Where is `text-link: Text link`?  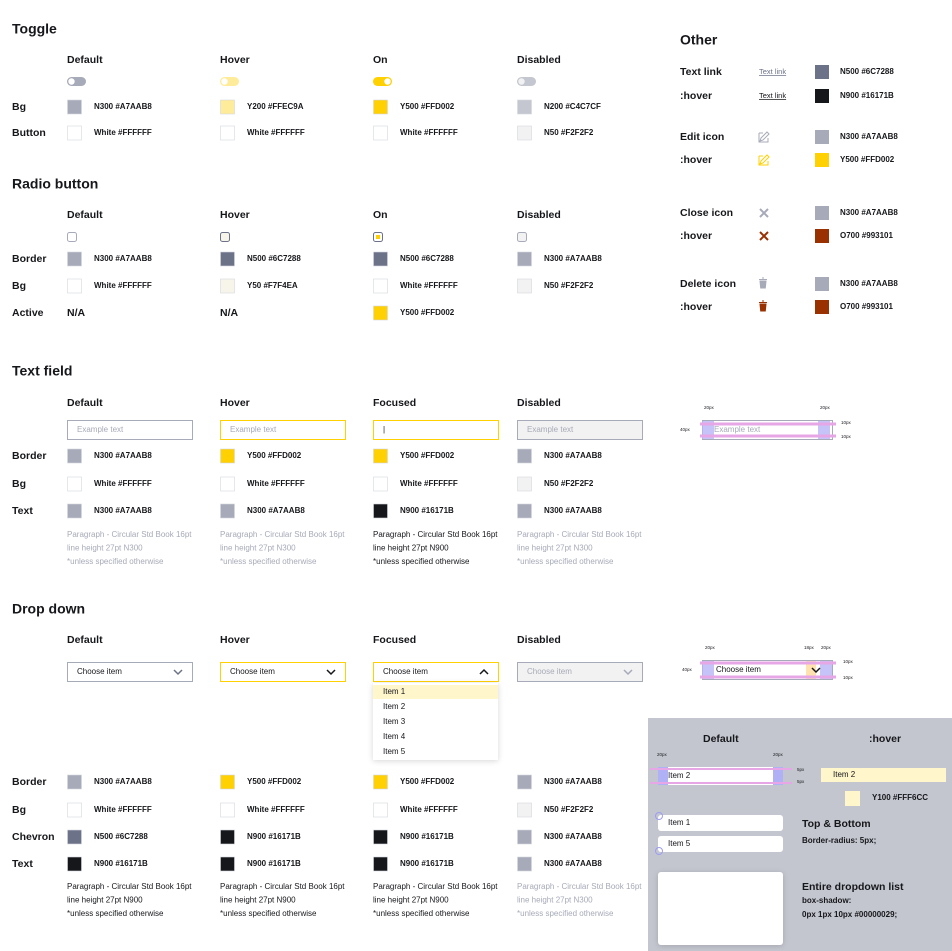
text-link: Text link is located at coordinates (772, 71).